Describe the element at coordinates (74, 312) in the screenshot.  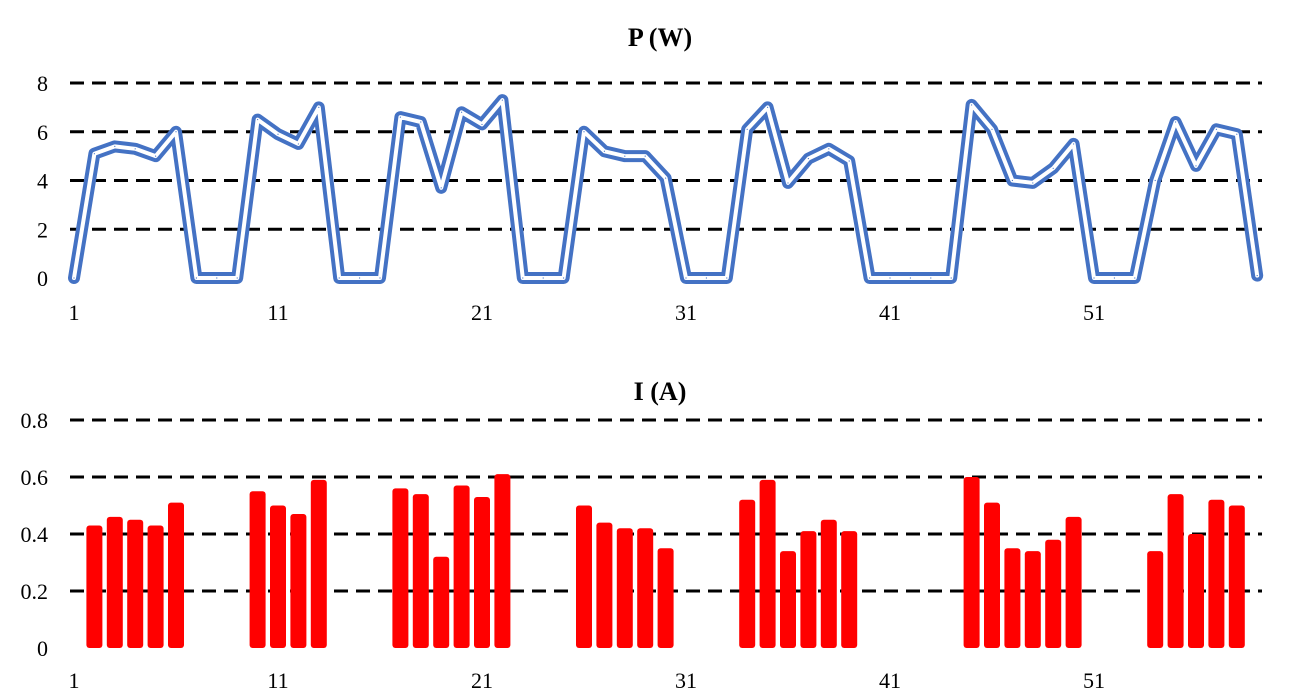
I see `x-tick-label: 1` at that location.